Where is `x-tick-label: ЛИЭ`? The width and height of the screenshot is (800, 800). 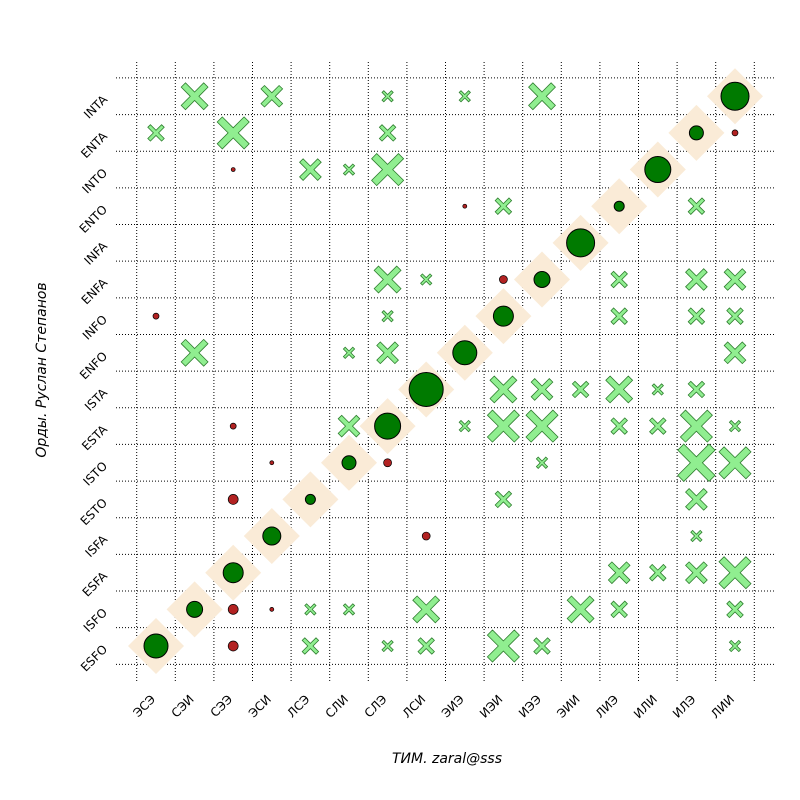 x-tick-label: ЛИЭ is located at coordinates (607, 706).